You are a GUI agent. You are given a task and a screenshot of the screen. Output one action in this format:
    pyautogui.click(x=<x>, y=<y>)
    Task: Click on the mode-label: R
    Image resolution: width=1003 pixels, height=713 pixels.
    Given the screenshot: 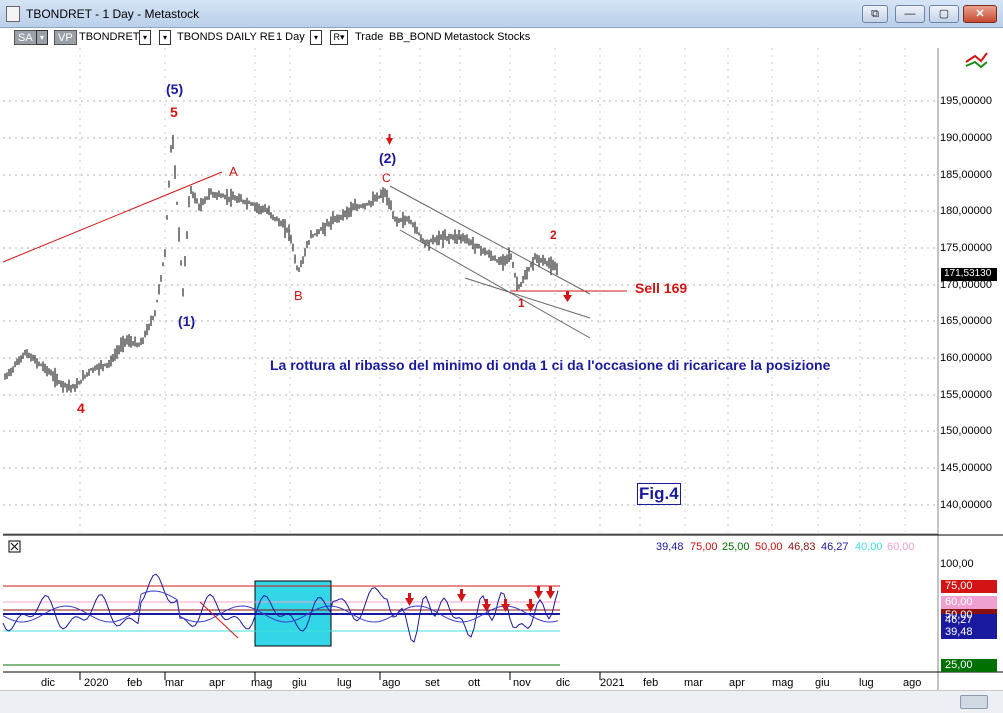 What is the action you would take?
    pyautogui.click(x=336, y=37)
    